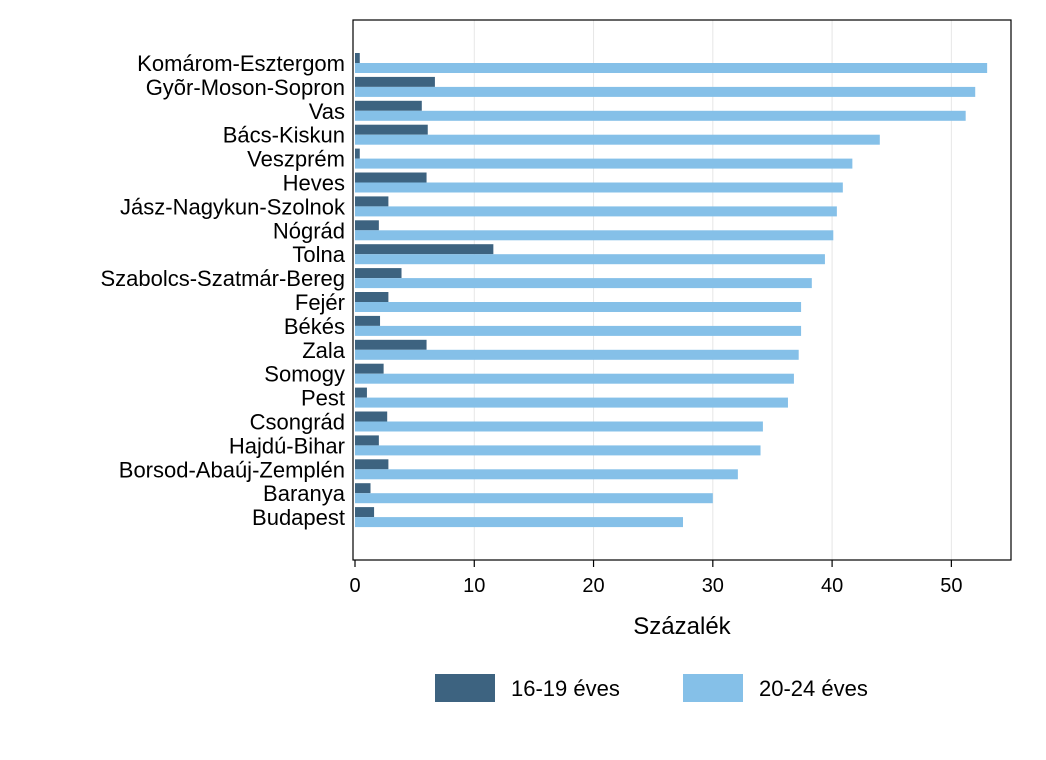 The image size is (1046, 760). What do you see at coordinates (296, 159) in the screenshot?
I see `category-label-4: Veszprém` at bounding box center [296, 159].